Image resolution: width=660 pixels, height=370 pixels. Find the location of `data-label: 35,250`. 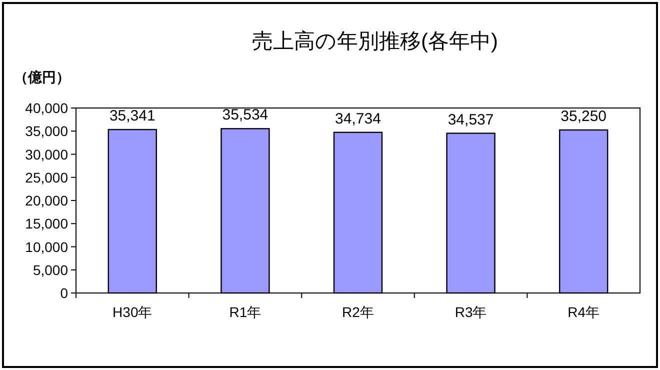

data-label: 35,250 is located at coordinates (583, 116).